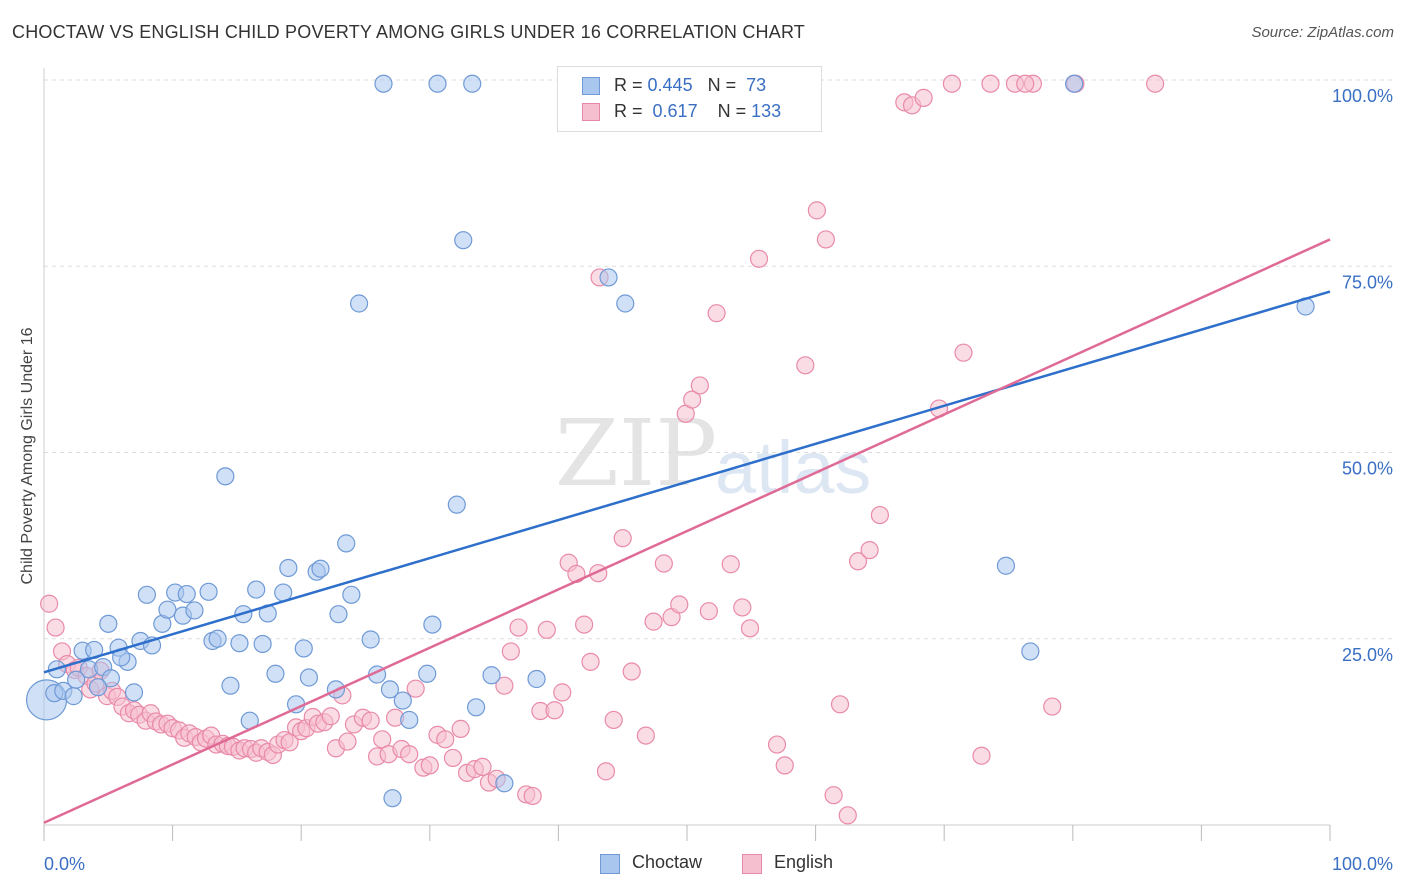 This screenshot has height=892, width=1406. What do you see at coordinates (667, 862) in the screenshot?
I see `legend-choctaw-label: Choctaw` at bounding box center [667, 862].